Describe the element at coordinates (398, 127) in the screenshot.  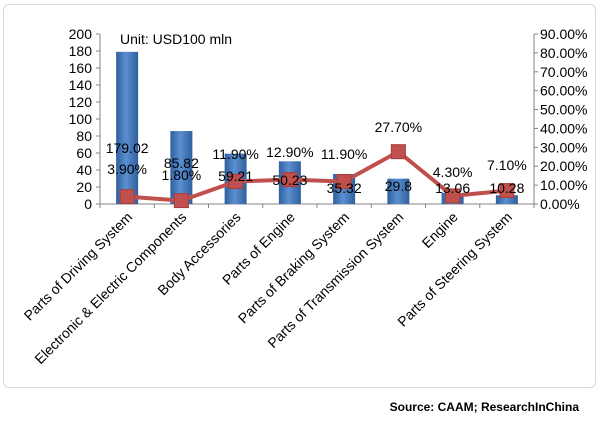
I see `line-value-label: 27.70%` at that location.